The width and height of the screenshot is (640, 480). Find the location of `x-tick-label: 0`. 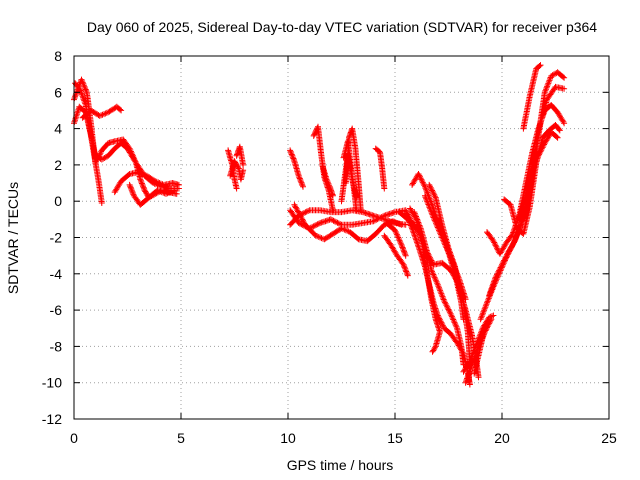

x-tick-label: 0 is located at coordinates (74, 438).